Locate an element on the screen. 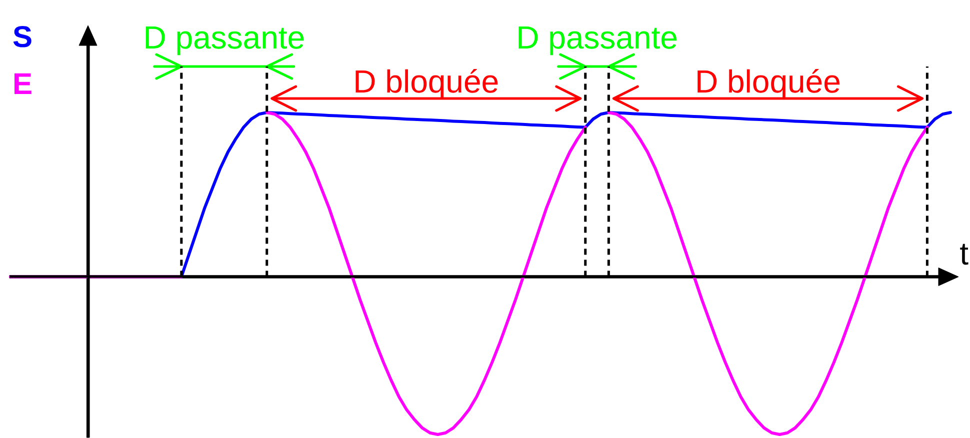 Image resolution: width=970 pixels, height=438 pixels. text: S is located at coordinates (22, 37).